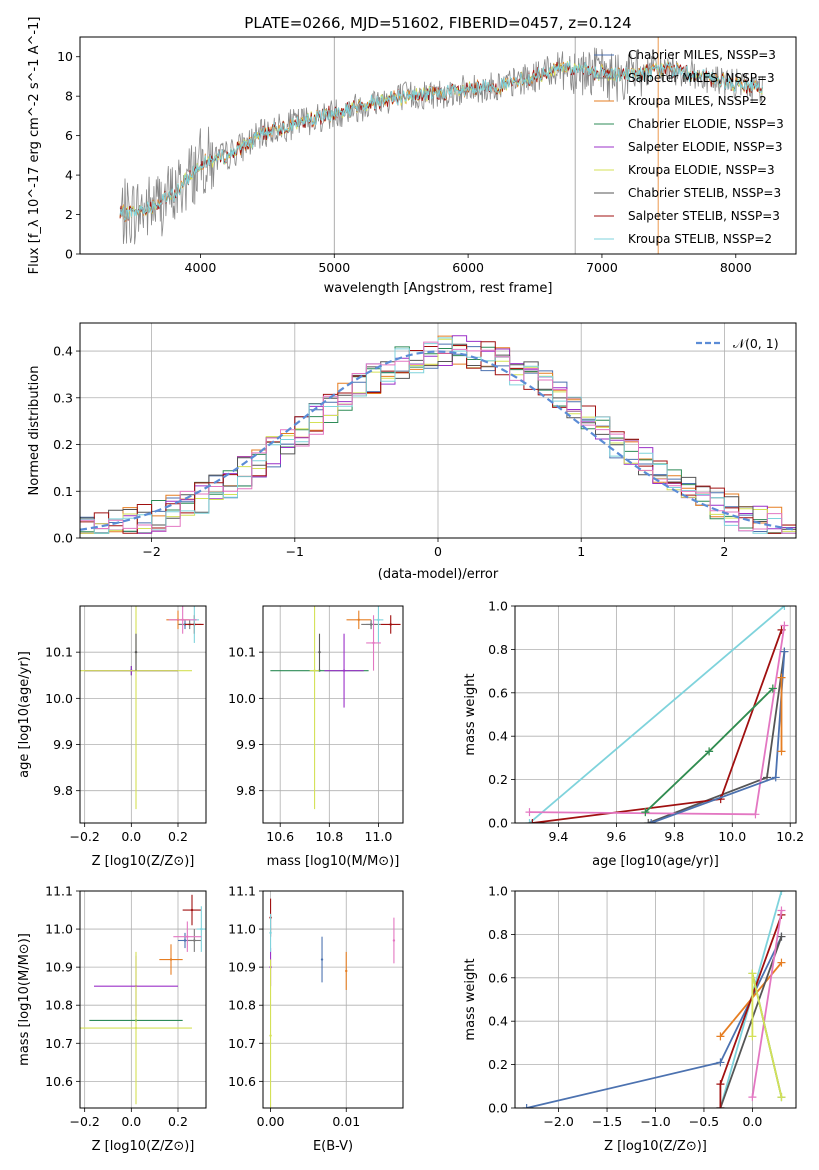  I want to click on x-tick-label: −0.5, so click(704, 1121).